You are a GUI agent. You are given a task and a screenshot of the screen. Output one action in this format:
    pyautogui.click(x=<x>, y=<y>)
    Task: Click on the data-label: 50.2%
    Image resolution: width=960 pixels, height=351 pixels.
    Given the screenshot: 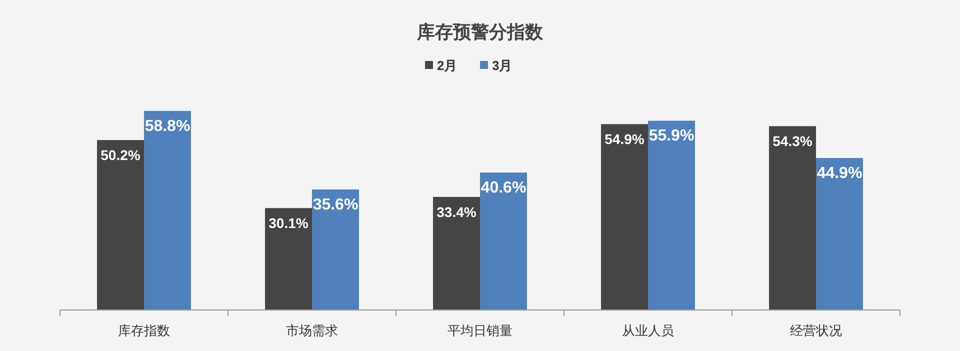 What is the action you would take?
    pyautogui.click(x=120, y=155)
    